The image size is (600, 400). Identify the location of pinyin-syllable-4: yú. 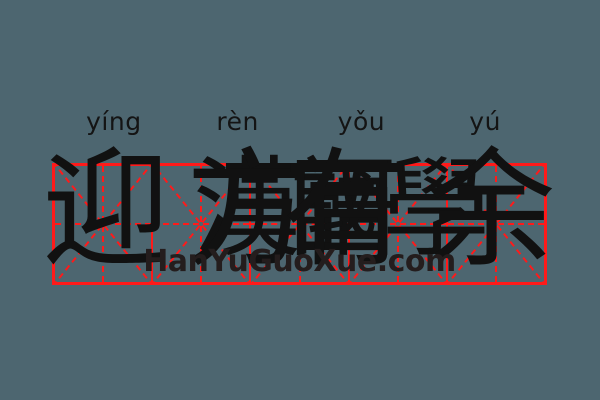
(485, 121).